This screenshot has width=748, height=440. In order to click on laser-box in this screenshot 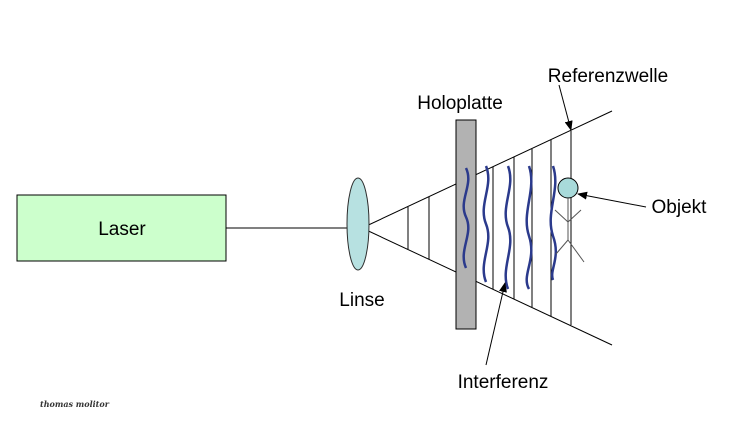, I will do `click(121, 228)`.